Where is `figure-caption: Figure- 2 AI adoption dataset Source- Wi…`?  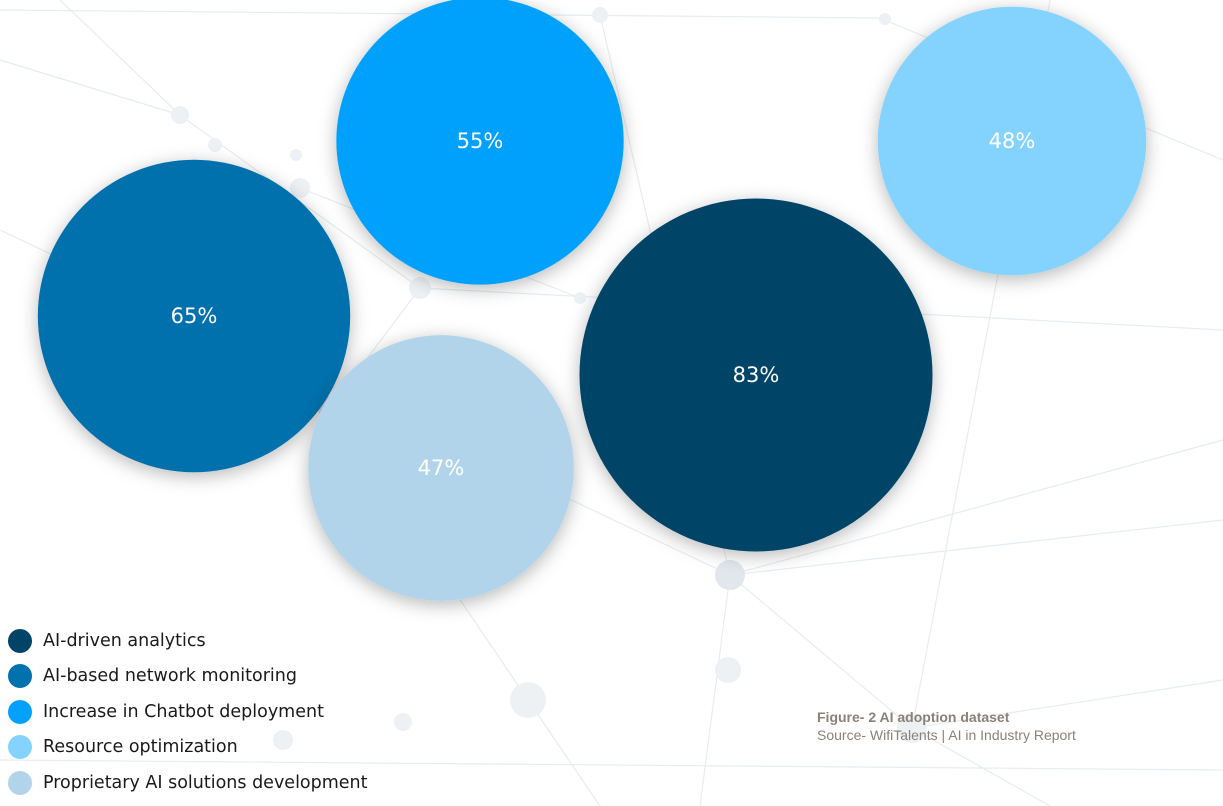 figure-caption: Figure- 2 AI adoption dataset Source- Wi… is located at coordinates (946, 726).